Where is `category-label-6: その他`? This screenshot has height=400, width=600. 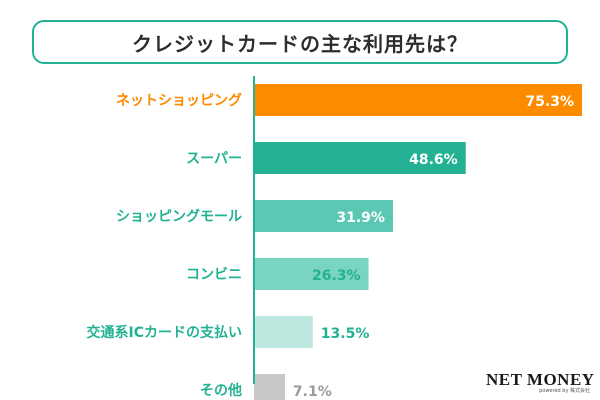 category-label-6: その他 is located at coordinates (221, 390).